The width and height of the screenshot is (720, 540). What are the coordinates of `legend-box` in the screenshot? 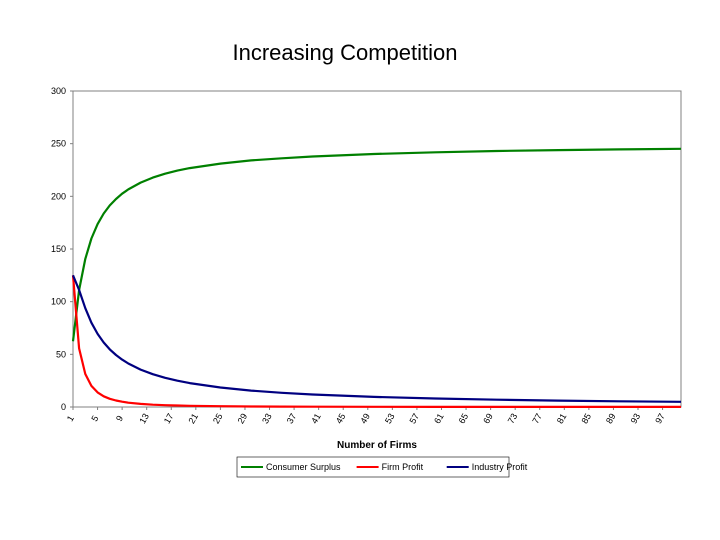 It's located at (373, 467).